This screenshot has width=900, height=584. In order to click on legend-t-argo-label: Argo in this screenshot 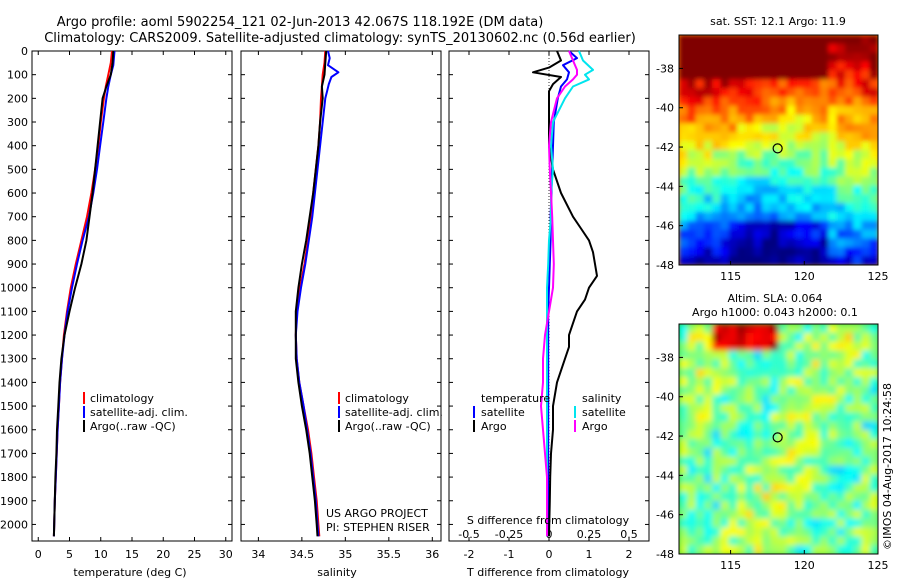, I will do `click(494, 426)`.